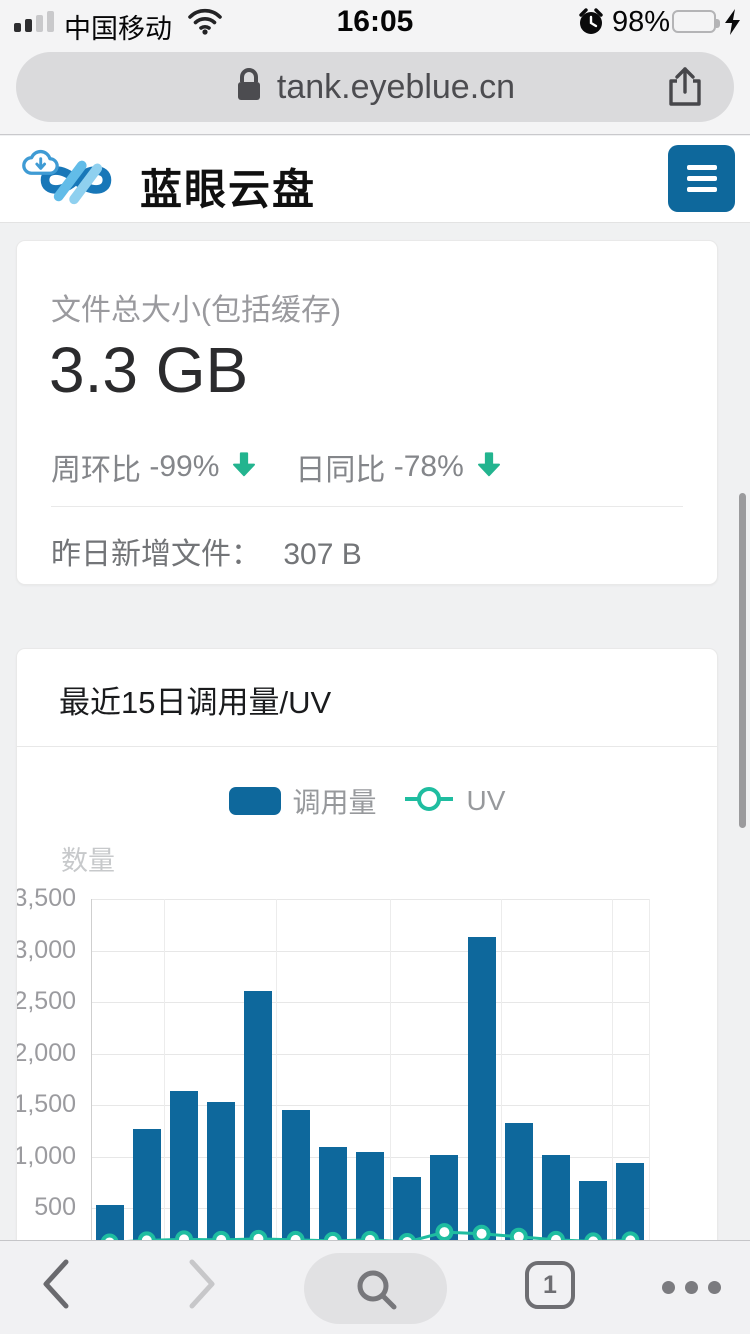  I want to click on line-series-swatch, so click(429, 801).